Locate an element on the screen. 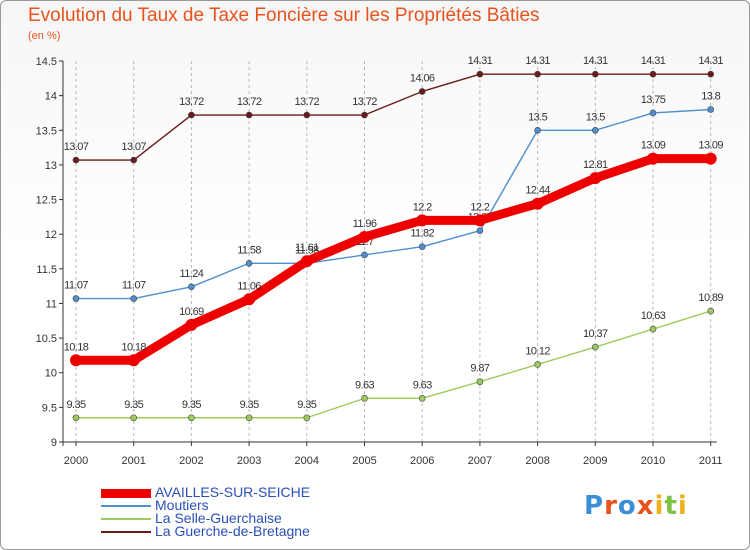 This screenshot has width=750, height=550. data-label: 11.82 is located at coordinates (422, 234).